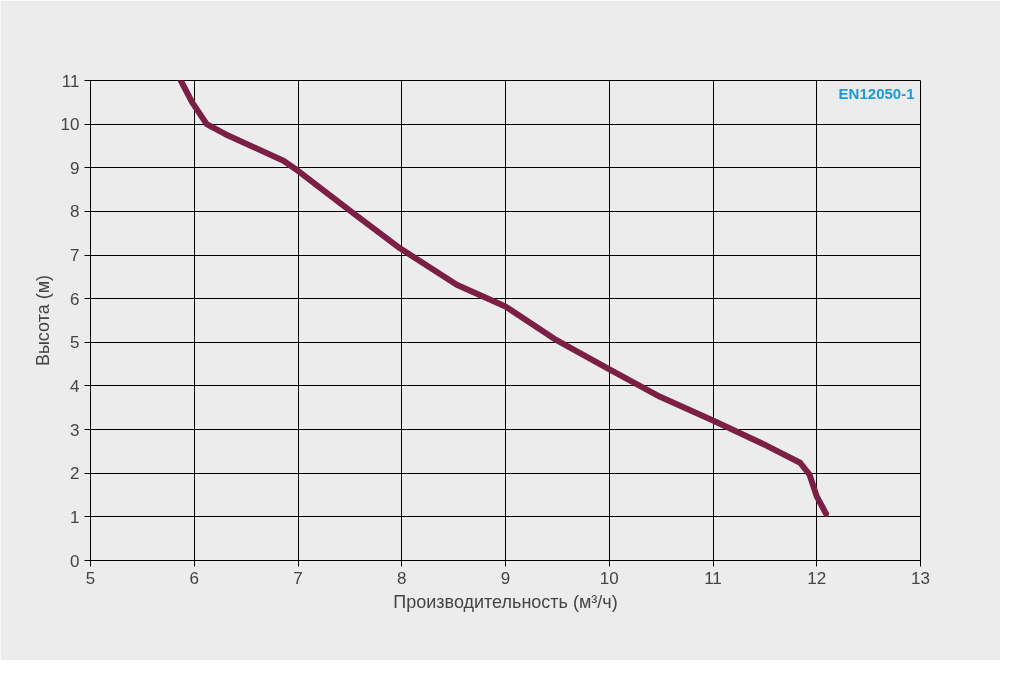 The width and height of the screenshot is (1024, 682). Describe the element at coordinates (505, 601) in the screenshot. I see `x-axis-title: Производительность (м³/ч)` at that location.